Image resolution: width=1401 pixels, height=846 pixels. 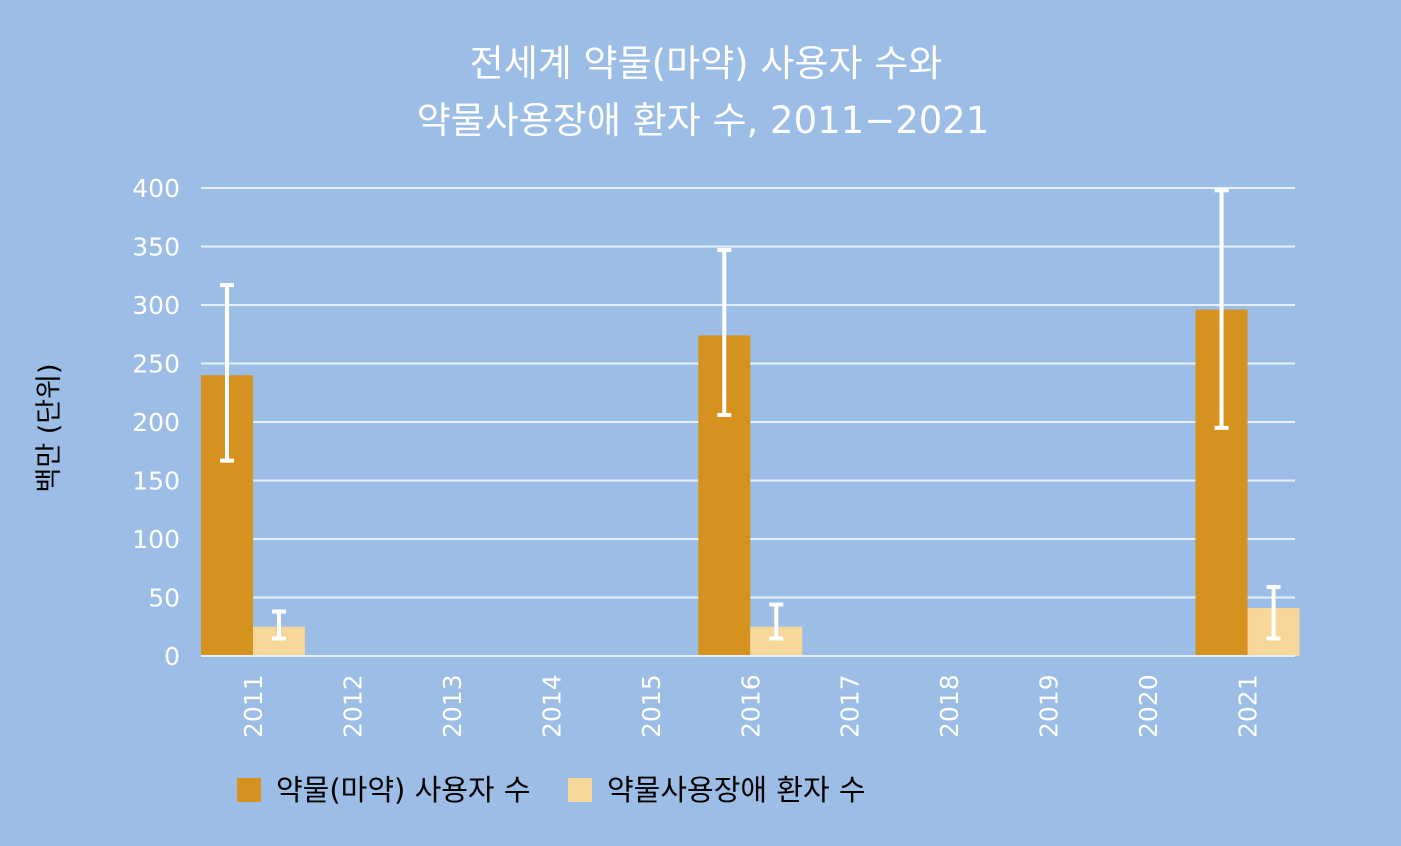 I want to click on legend: 약물(마약) 사용자 수 약물사용장애 환자 수, so click(x=551, y=790).